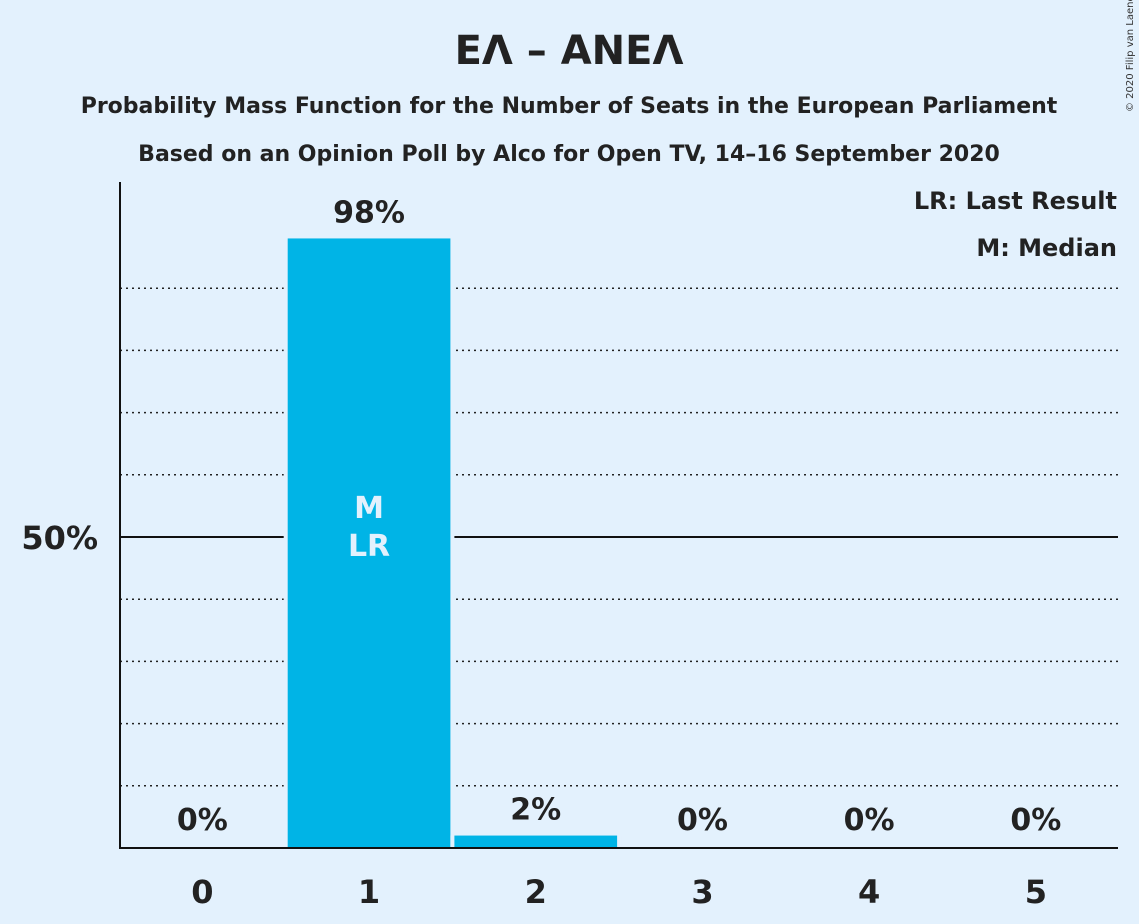 This screenshot has width=1139, height=924. What do you see at coordinates (369, 508) in the screenshot?
I see `bar-annotation-m: M` at bounding box center [369, 508].